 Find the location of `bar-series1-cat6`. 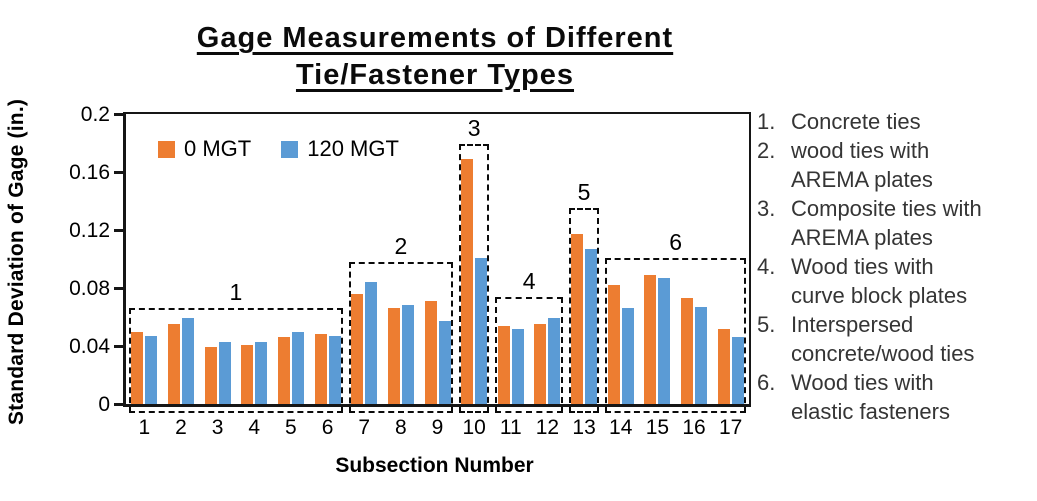

bar-series1-cat6 is located at coordinates (334, 369).